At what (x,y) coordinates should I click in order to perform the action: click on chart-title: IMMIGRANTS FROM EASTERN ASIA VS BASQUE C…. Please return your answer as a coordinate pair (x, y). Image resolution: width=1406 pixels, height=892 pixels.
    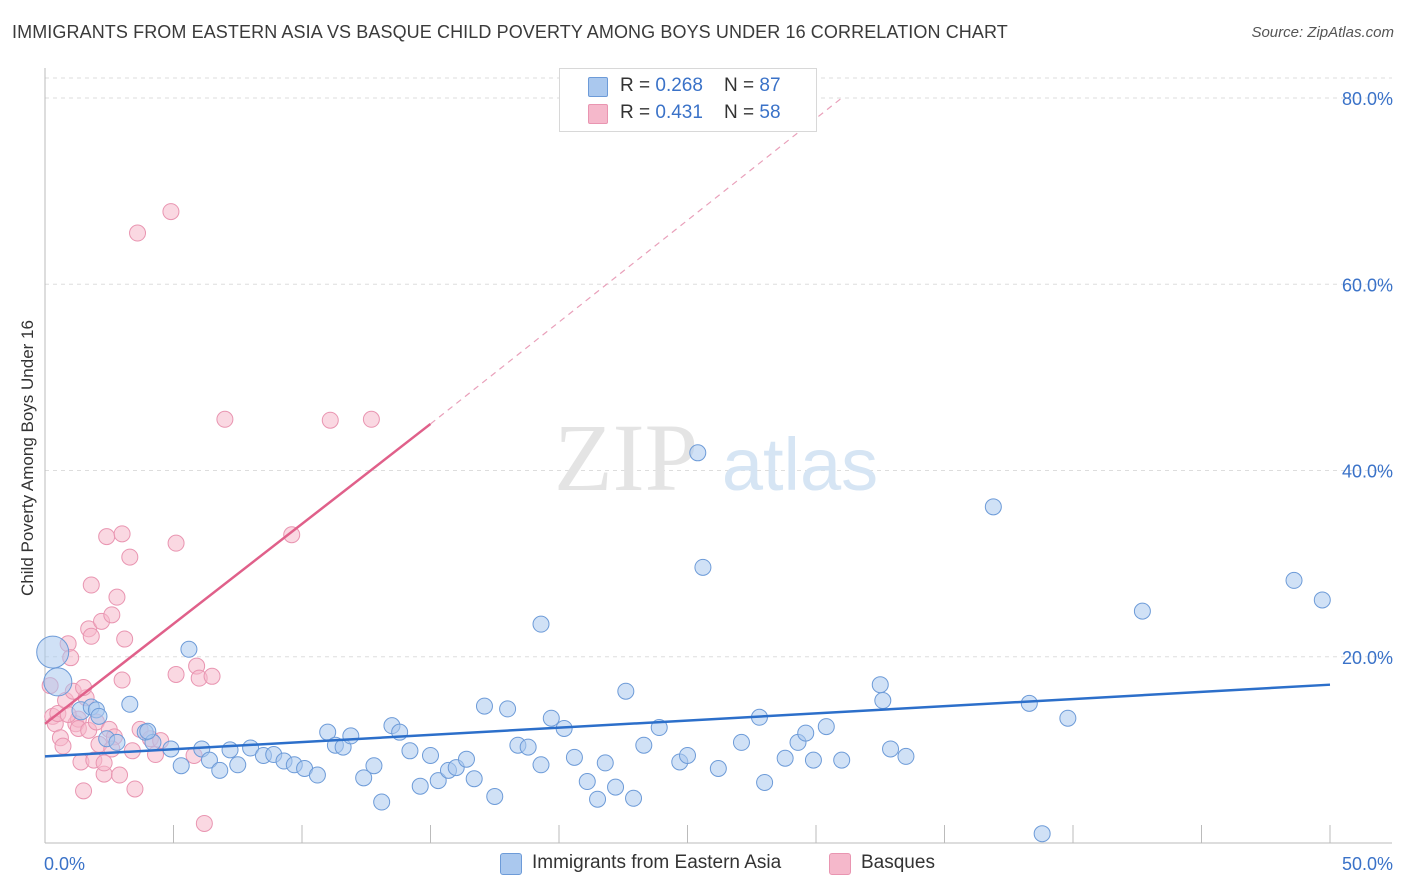
    Looking at the image, I should click on (510, 32).